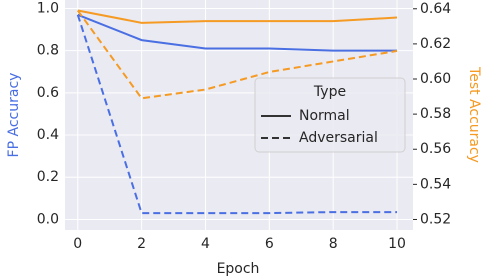 This screenshot has width=486, height=280. I want to click on x-tick-label: 8, so click(333, 244).